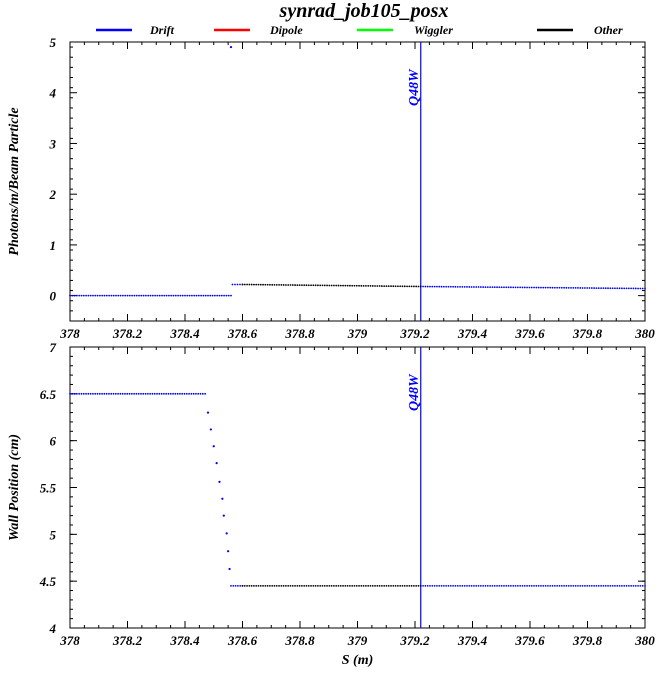 The height and width of the screenshot is (674, 664). What do you see at coordinates (48, 488) in the screenshot?
I see `y-tick-label: 5.5` at bounding box center [48, 488].